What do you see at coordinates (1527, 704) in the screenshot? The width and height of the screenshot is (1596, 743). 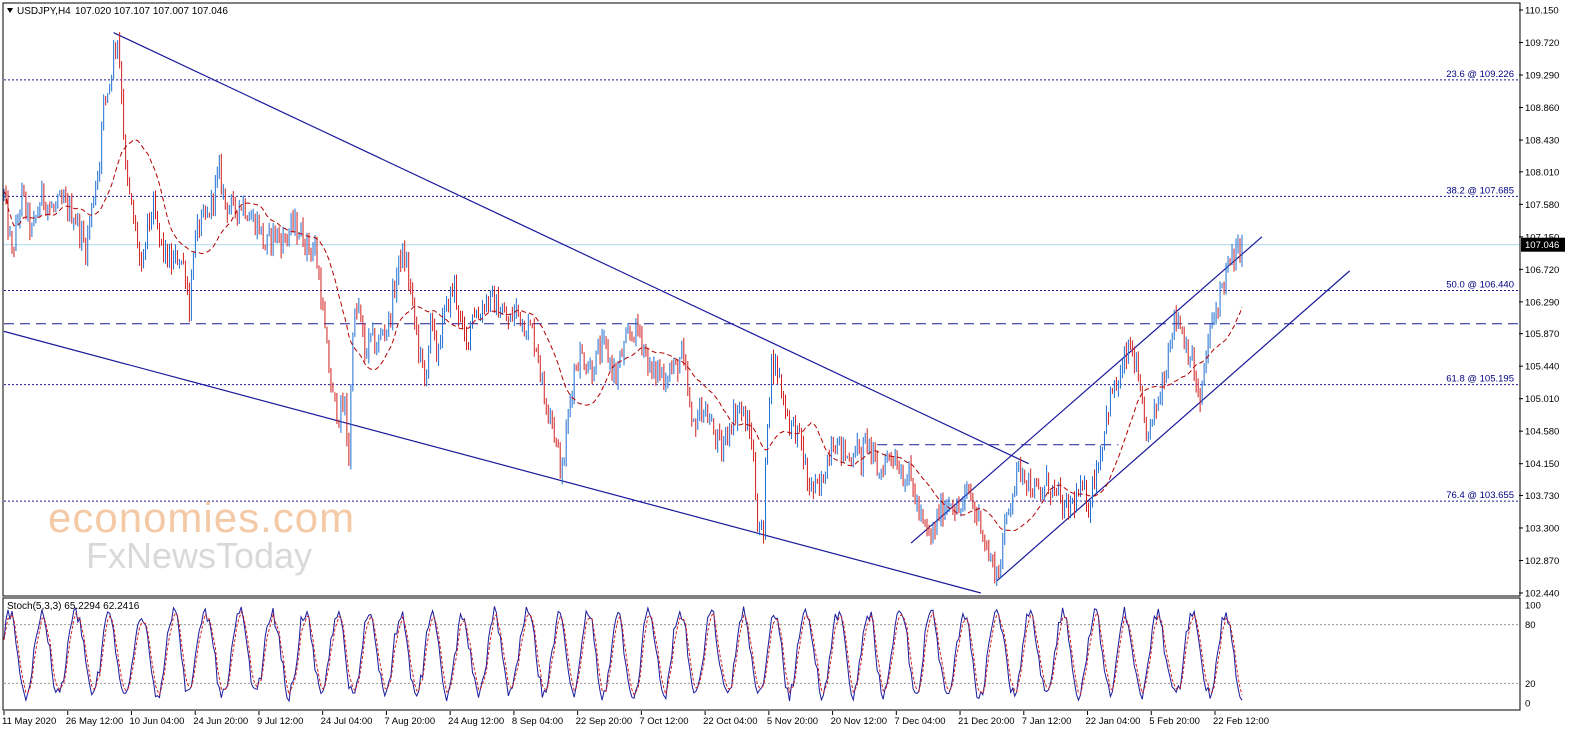 I see `stoch-tick-label-3: 0` at bounding box center [1527, 704].